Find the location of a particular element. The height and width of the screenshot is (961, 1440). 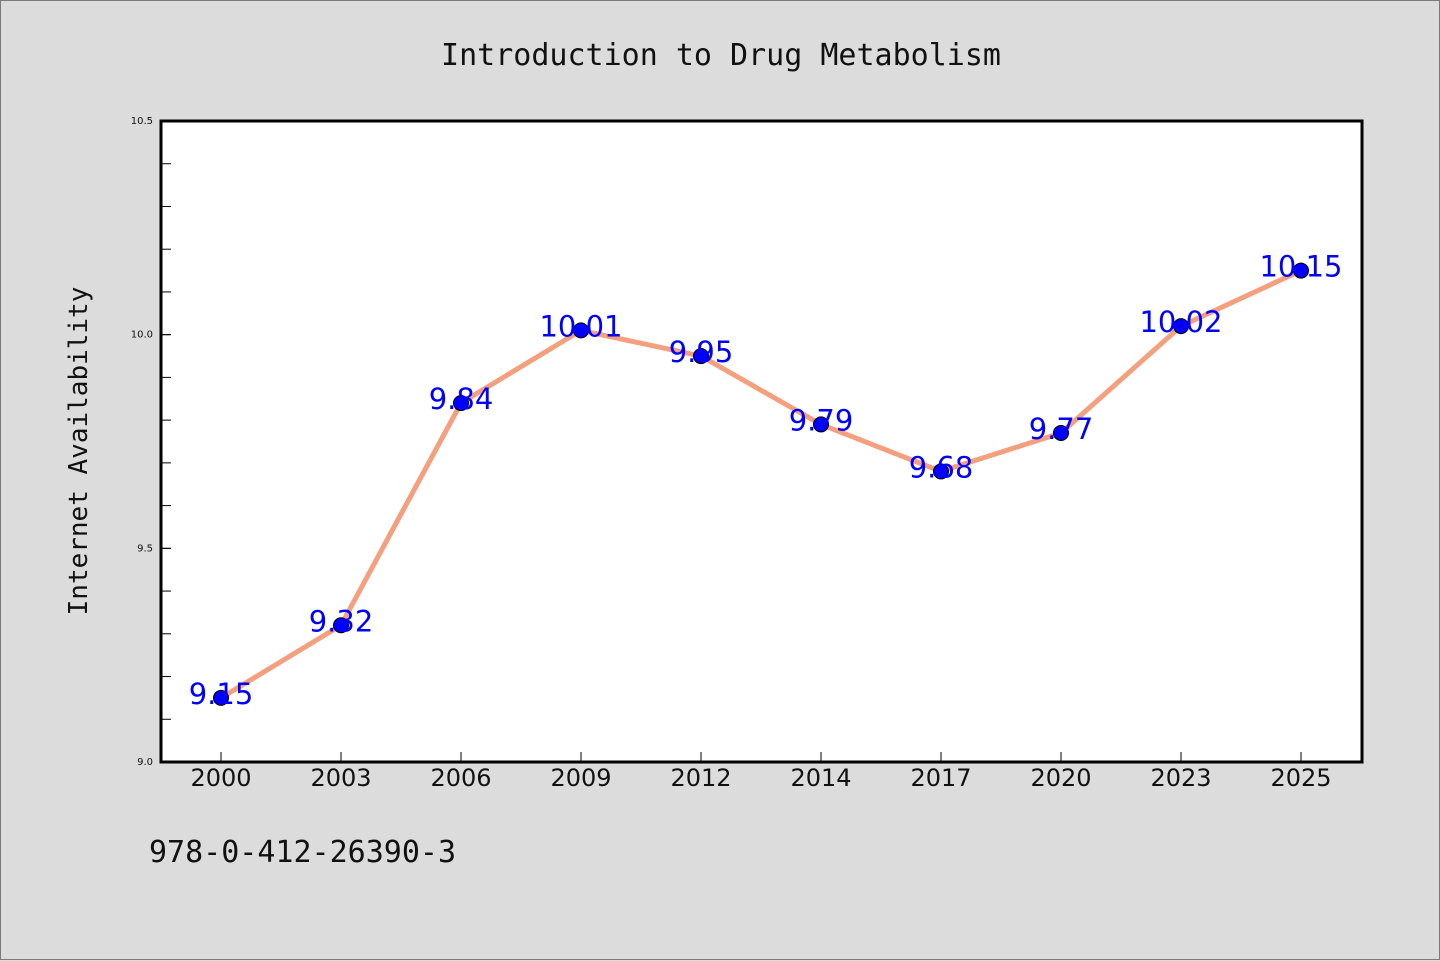

data-label: 9.68 is located at coordinates (941, 467).